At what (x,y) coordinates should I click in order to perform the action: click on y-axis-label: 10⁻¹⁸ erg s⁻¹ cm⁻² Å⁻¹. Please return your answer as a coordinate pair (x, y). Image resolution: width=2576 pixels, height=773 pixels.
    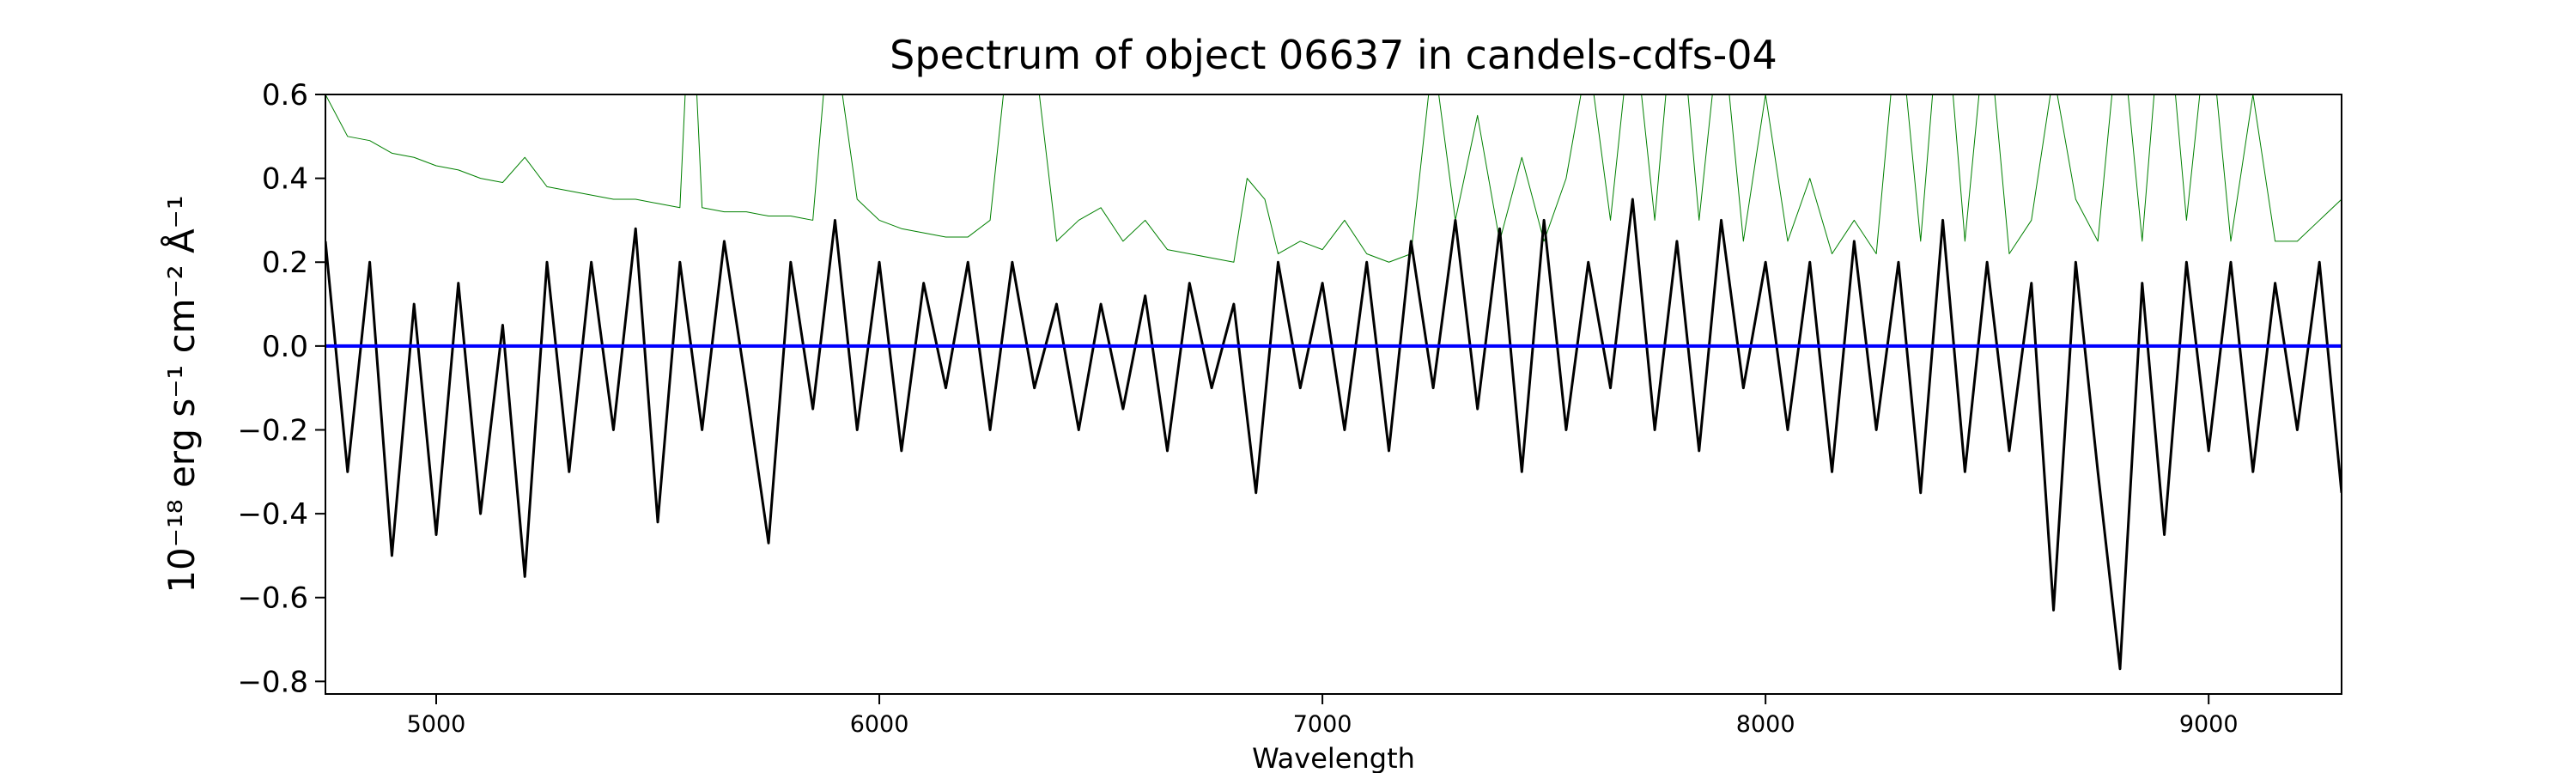
    Looking at the image, I should click on (181, 394).